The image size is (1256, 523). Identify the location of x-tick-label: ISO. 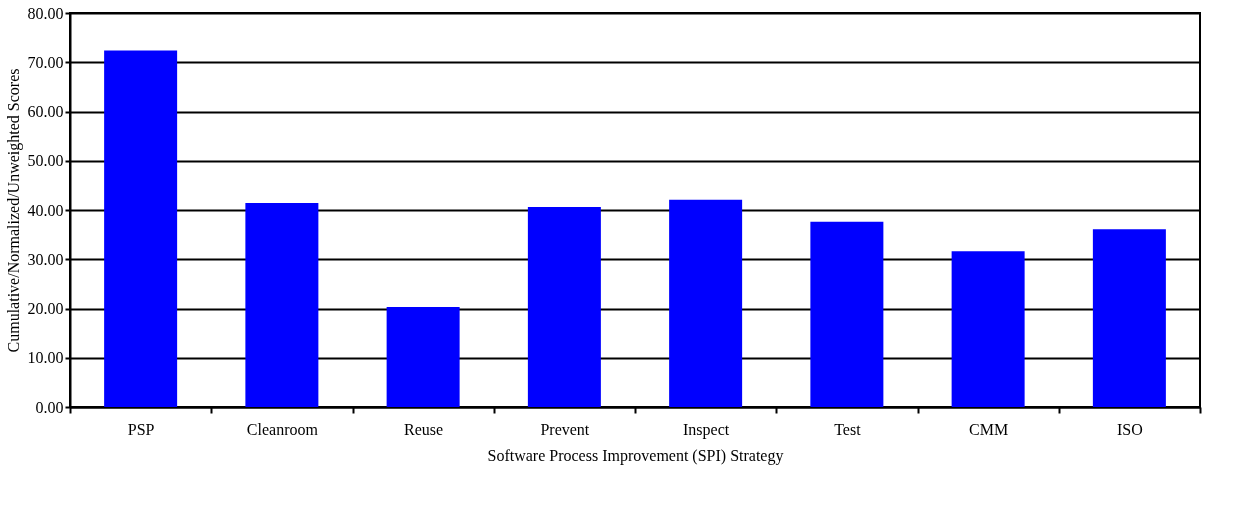
(1129, 429).